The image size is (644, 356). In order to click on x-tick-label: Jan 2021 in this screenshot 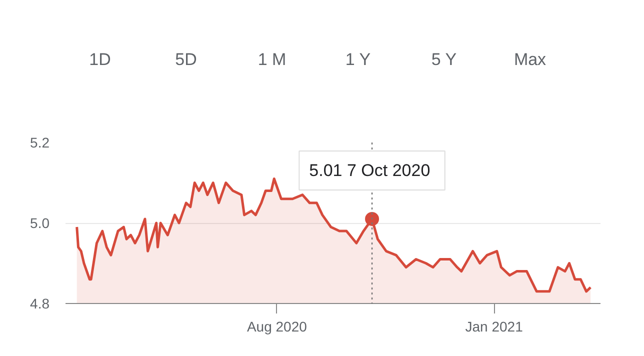, I will do `click(494, 326)`.